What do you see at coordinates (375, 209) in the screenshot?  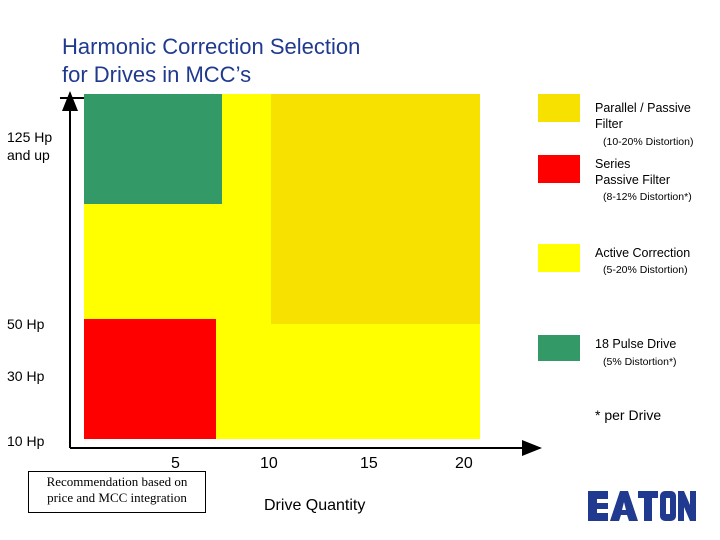 I see `region-parallel-passive` at bounding box center [375, 209].